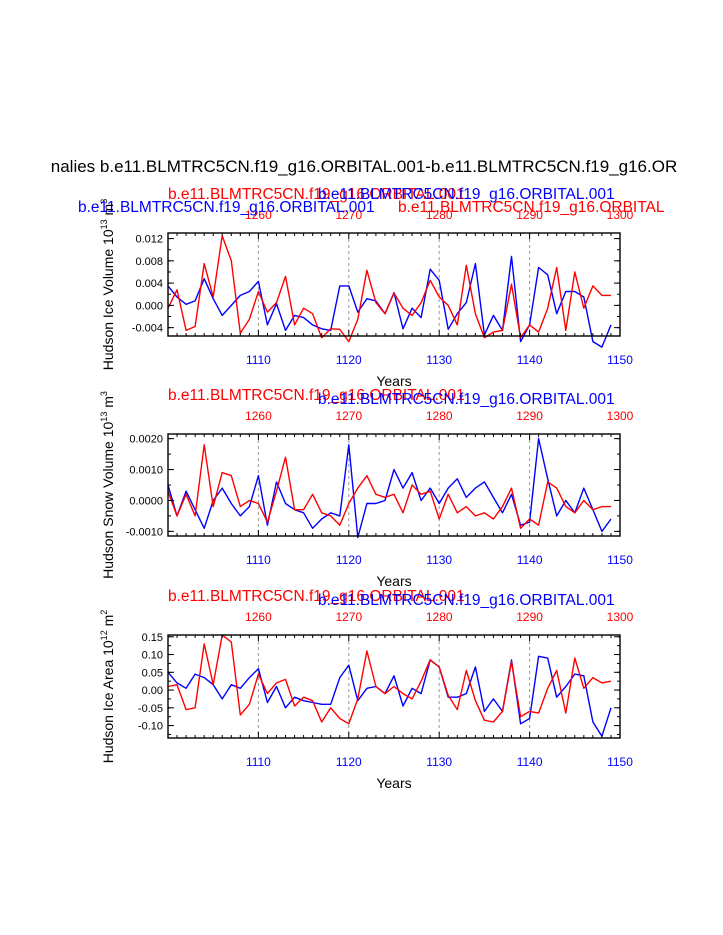  I want to click on panel2-xtick-label-bottom: 1120, so click(349, 560).